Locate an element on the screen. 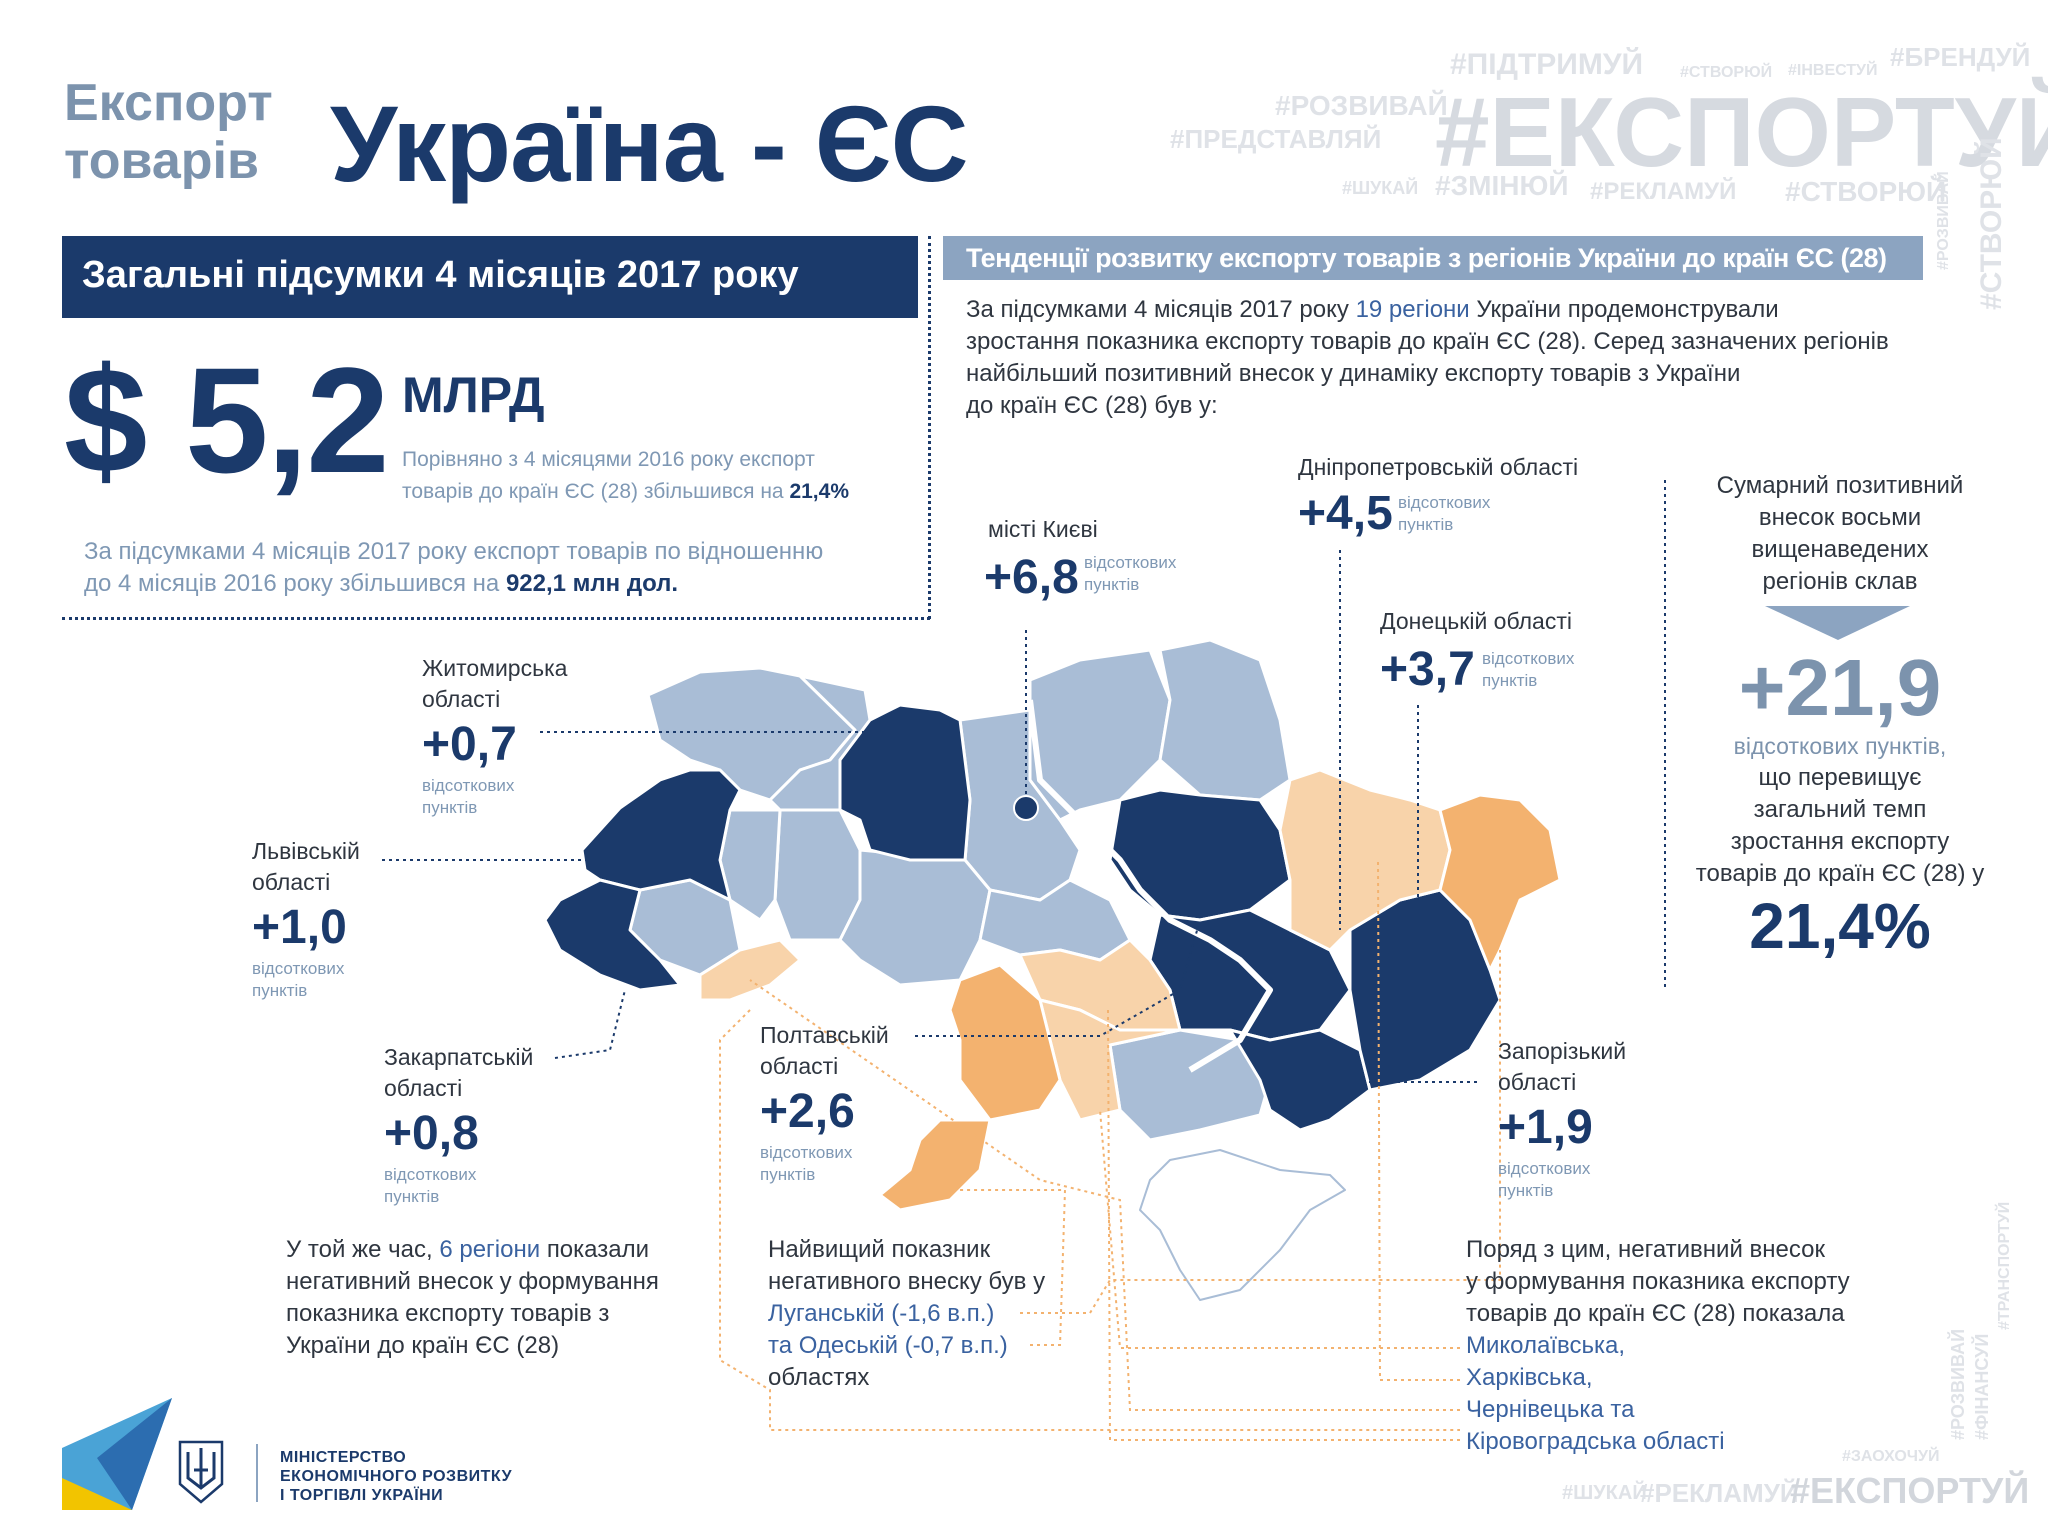 The width and height of the screenshot is (2048, 1525). dnipro-river is located at coordinates (1150, 886).